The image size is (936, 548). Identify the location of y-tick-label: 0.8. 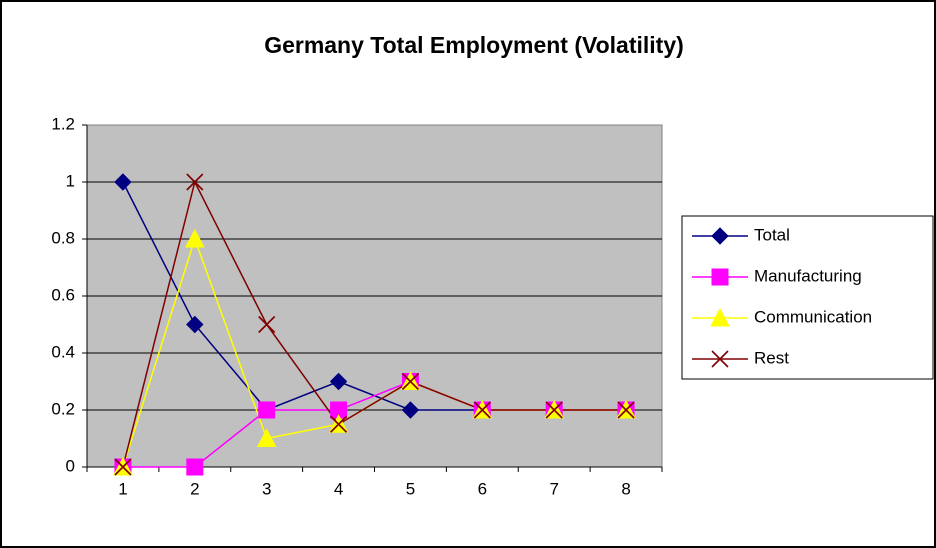
(63, 237).